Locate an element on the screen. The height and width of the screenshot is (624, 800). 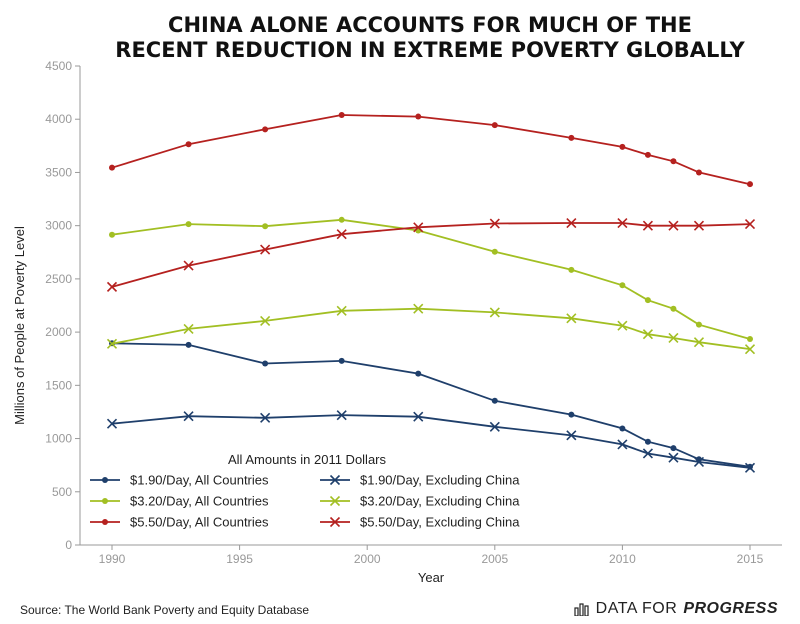
legend-item: $3.20/Day, All Countries is located at coordinates (179, 501).